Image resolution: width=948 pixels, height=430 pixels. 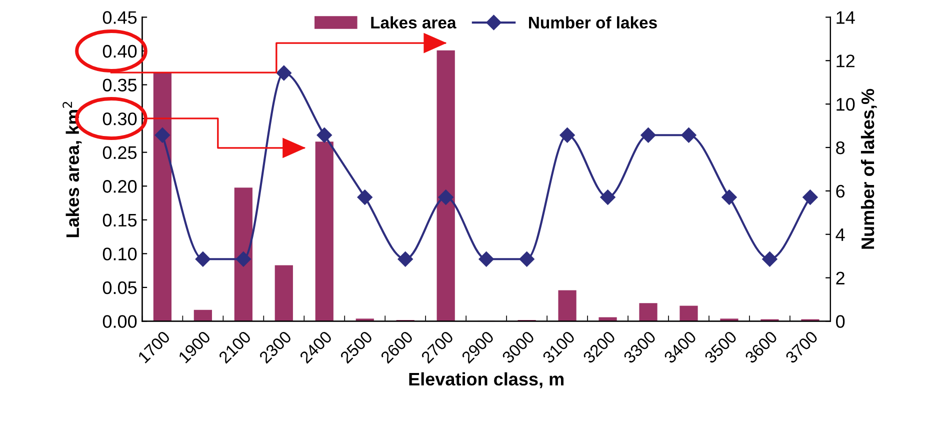 I want to click on y2-tick-label: 2, so click(x=840, y=278).